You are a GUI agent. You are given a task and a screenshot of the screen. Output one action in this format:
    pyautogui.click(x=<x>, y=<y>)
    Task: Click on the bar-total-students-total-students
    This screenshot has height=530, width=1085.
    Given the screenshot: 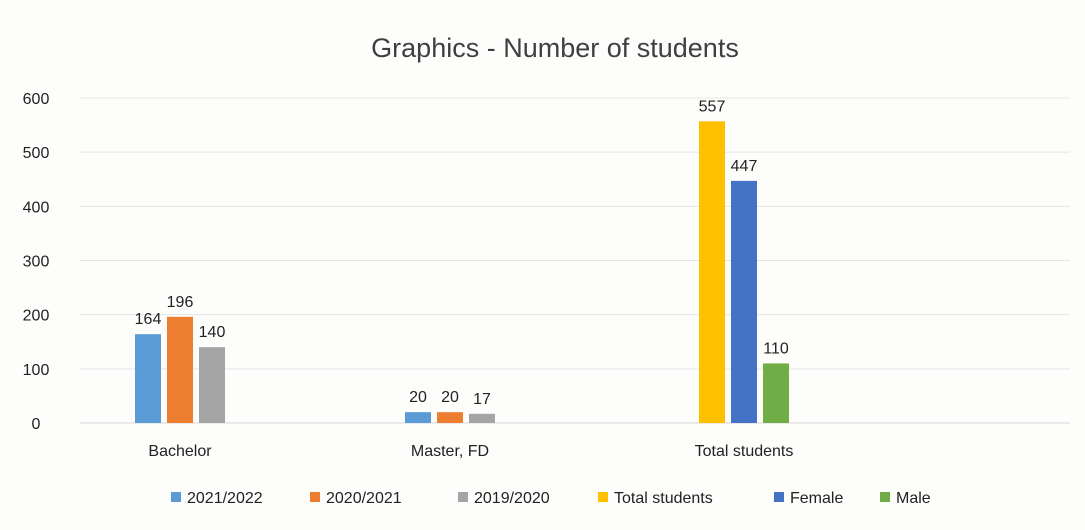 What is the action you would take?
    pyautogui.click(x=712, y=272)
    